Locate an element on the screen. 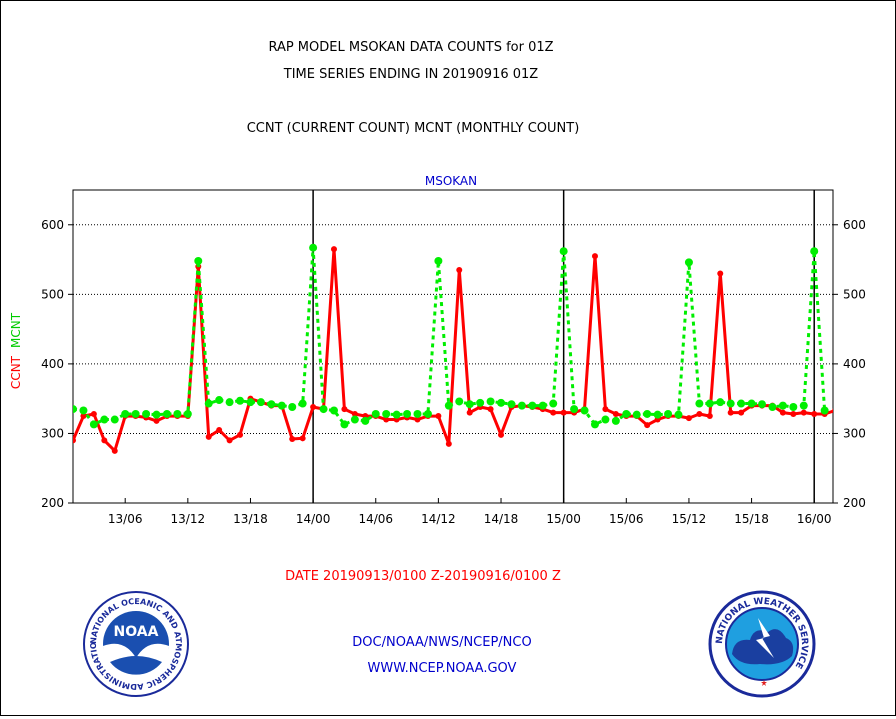  ytick-label-right: 400 is located at coordinates (854, 364).